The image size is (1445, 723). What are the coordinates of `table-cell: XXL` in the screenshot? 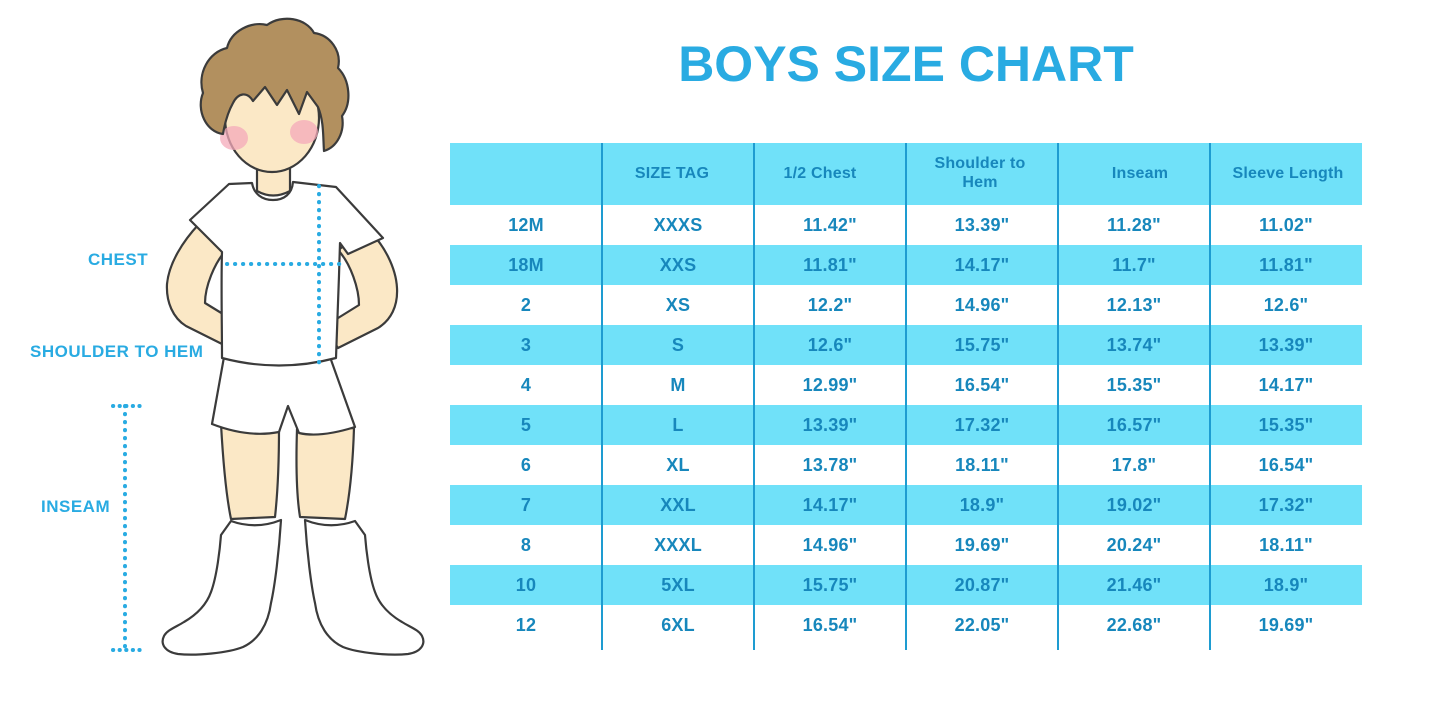 It's located at (678, 504).